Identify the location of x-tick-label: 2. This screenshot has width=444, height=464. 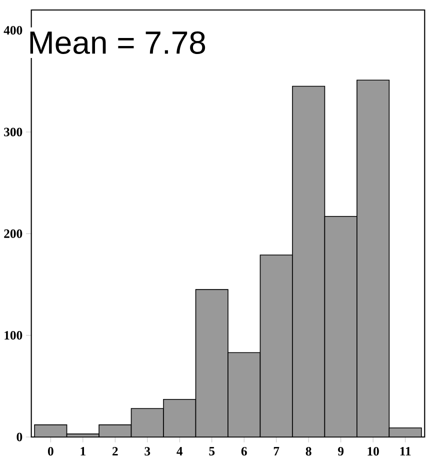
(115, 451).